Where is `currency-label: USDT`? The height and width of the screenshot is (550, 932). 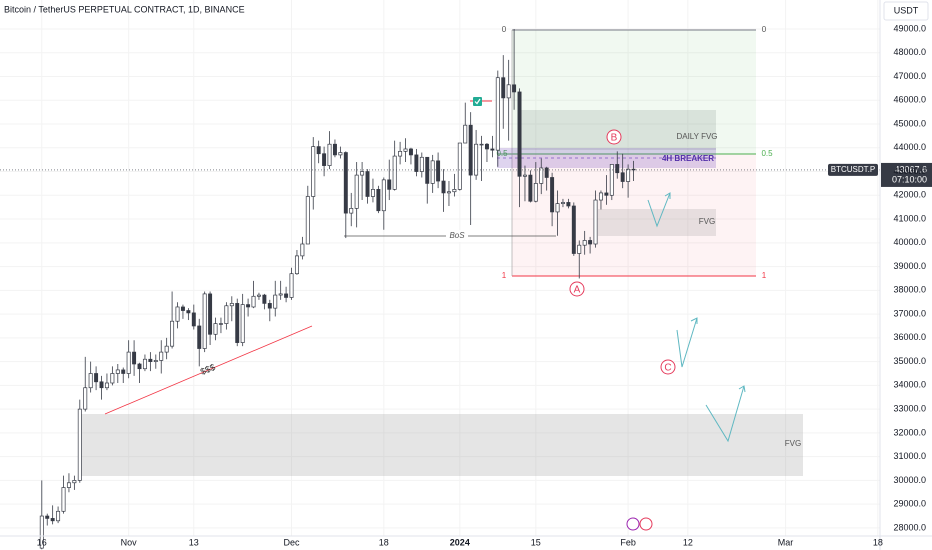 currency-label: USDT is located at coordinates (906, 10).